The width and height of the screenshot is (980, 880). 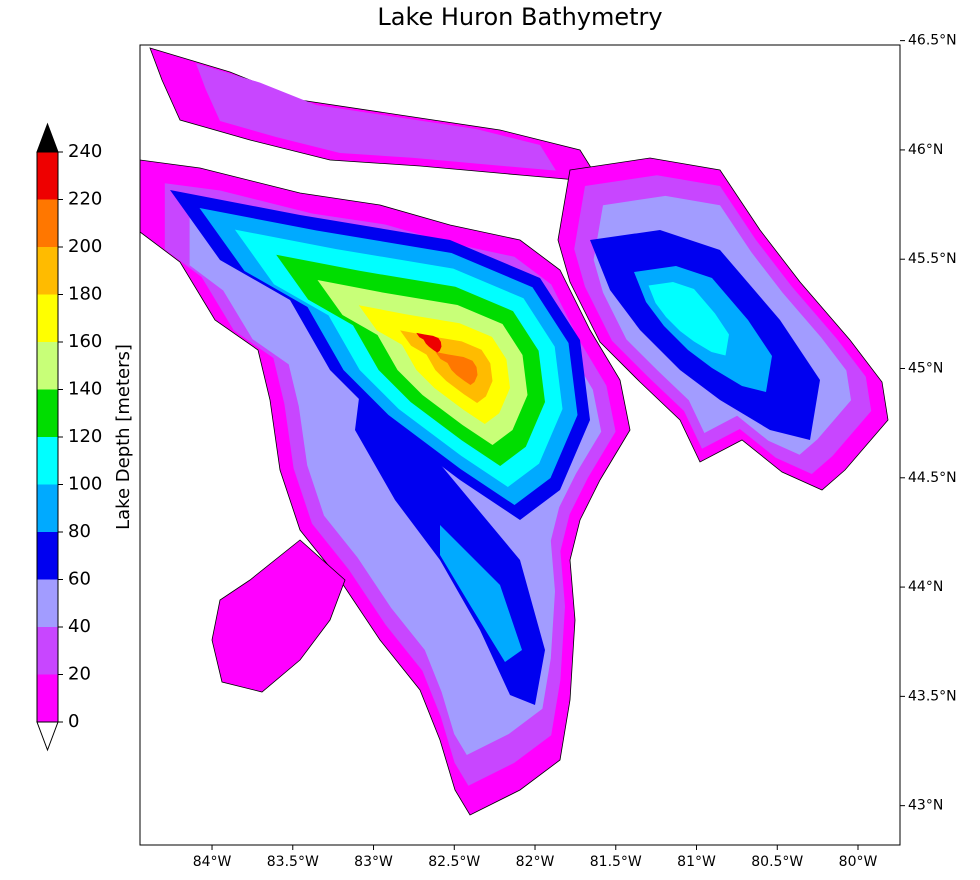 I want to click on y-tick-label: 44°N, so click(x=925, y=587).